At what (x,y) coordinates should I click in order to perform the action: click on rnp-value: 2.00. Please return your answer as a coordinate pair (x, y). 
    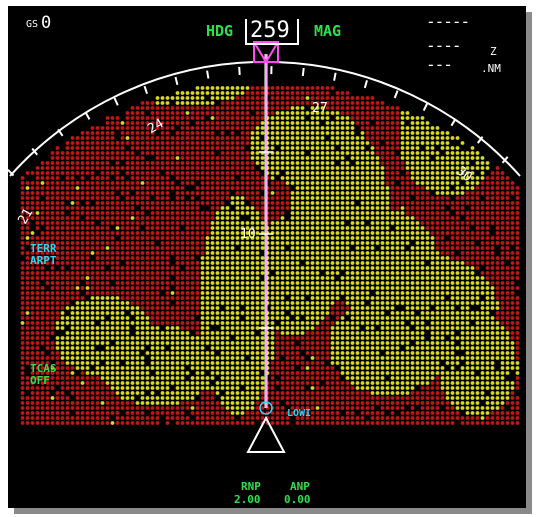
    Looking at the image, I should click on (247, 499).